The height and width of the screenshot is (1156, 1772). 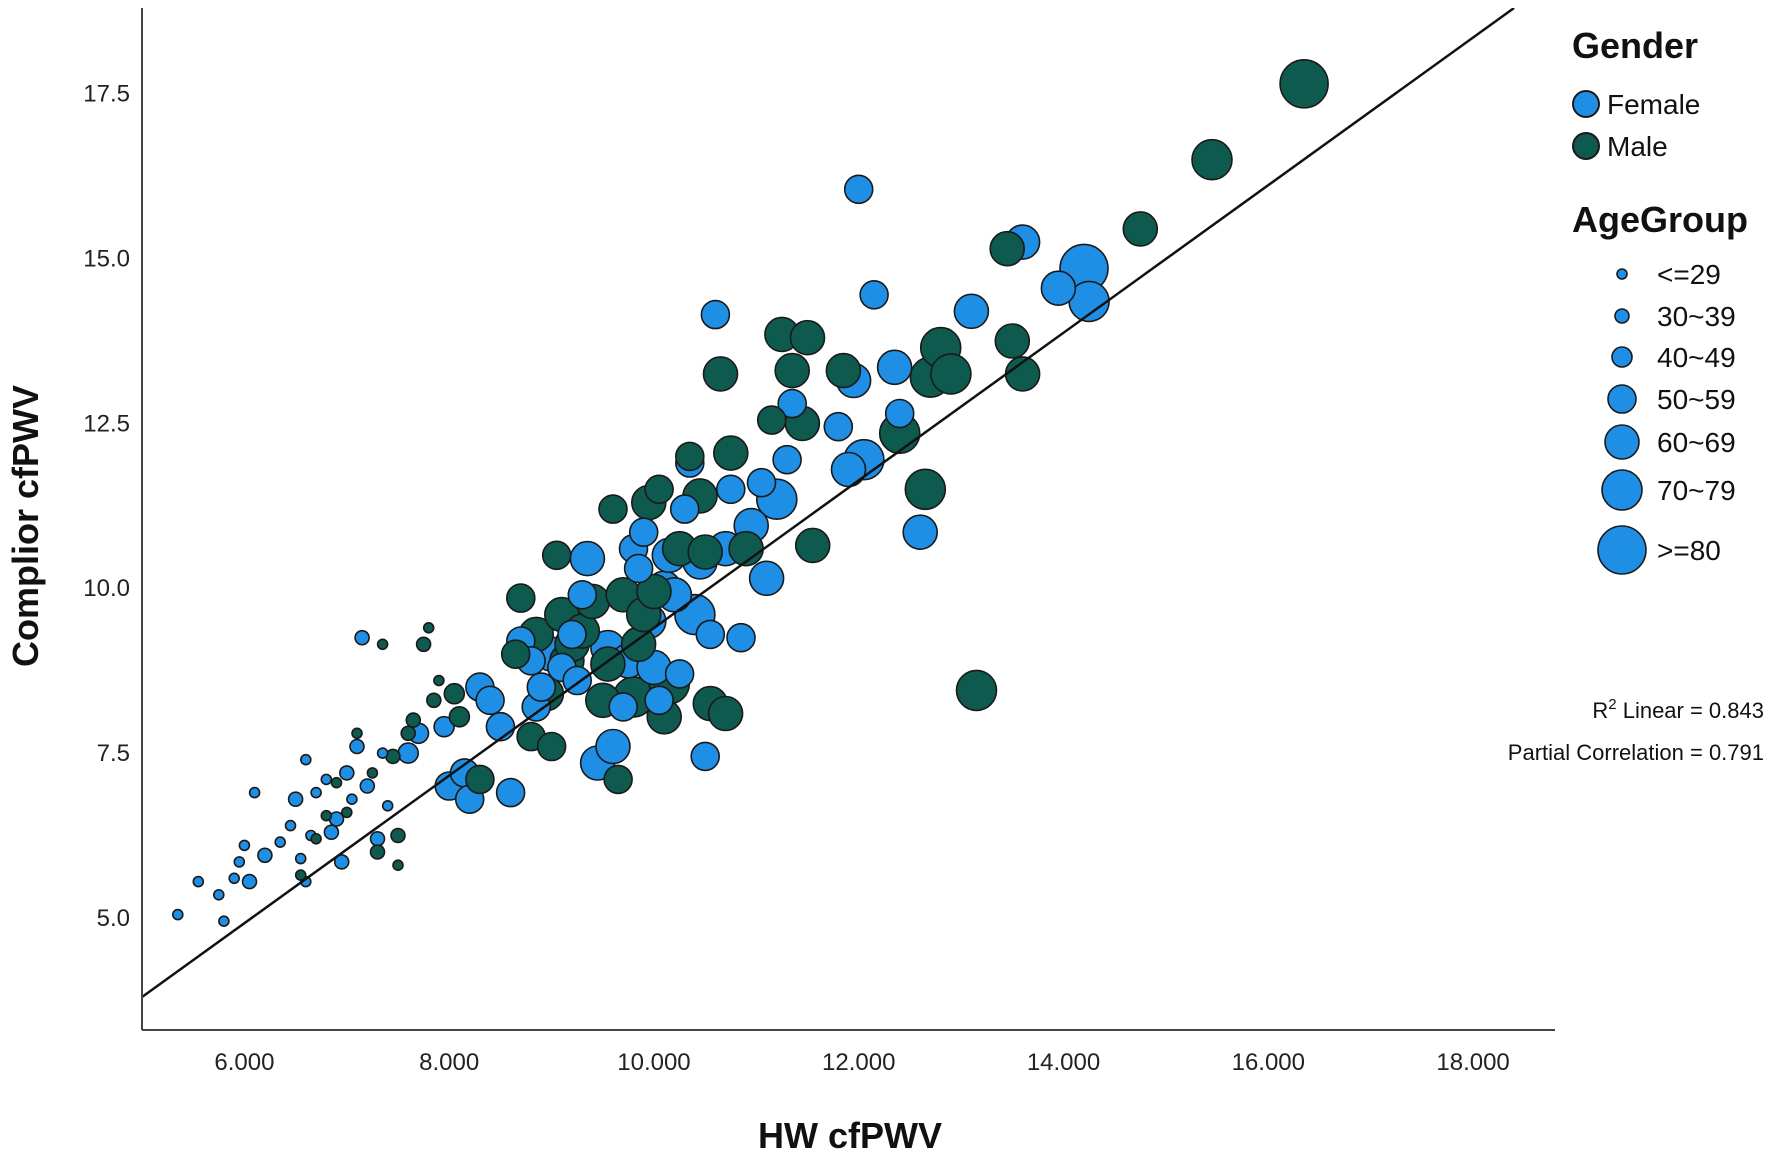 What do you see at coordinates (244, 1062) in the screenshot?
I see `x-tick-label: 6.000` at bounding box center [244, 1062].